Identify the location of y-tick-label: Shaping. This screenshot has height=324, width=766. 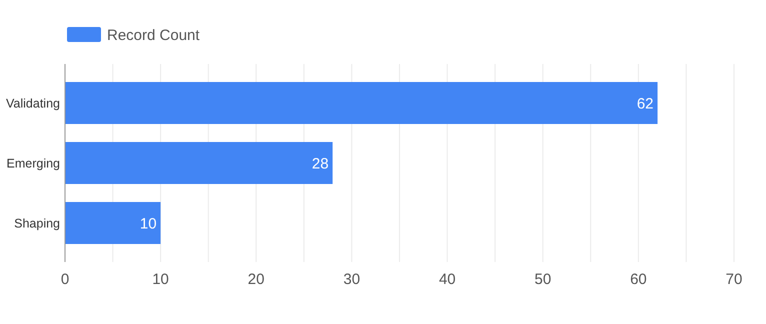
(37, 223).